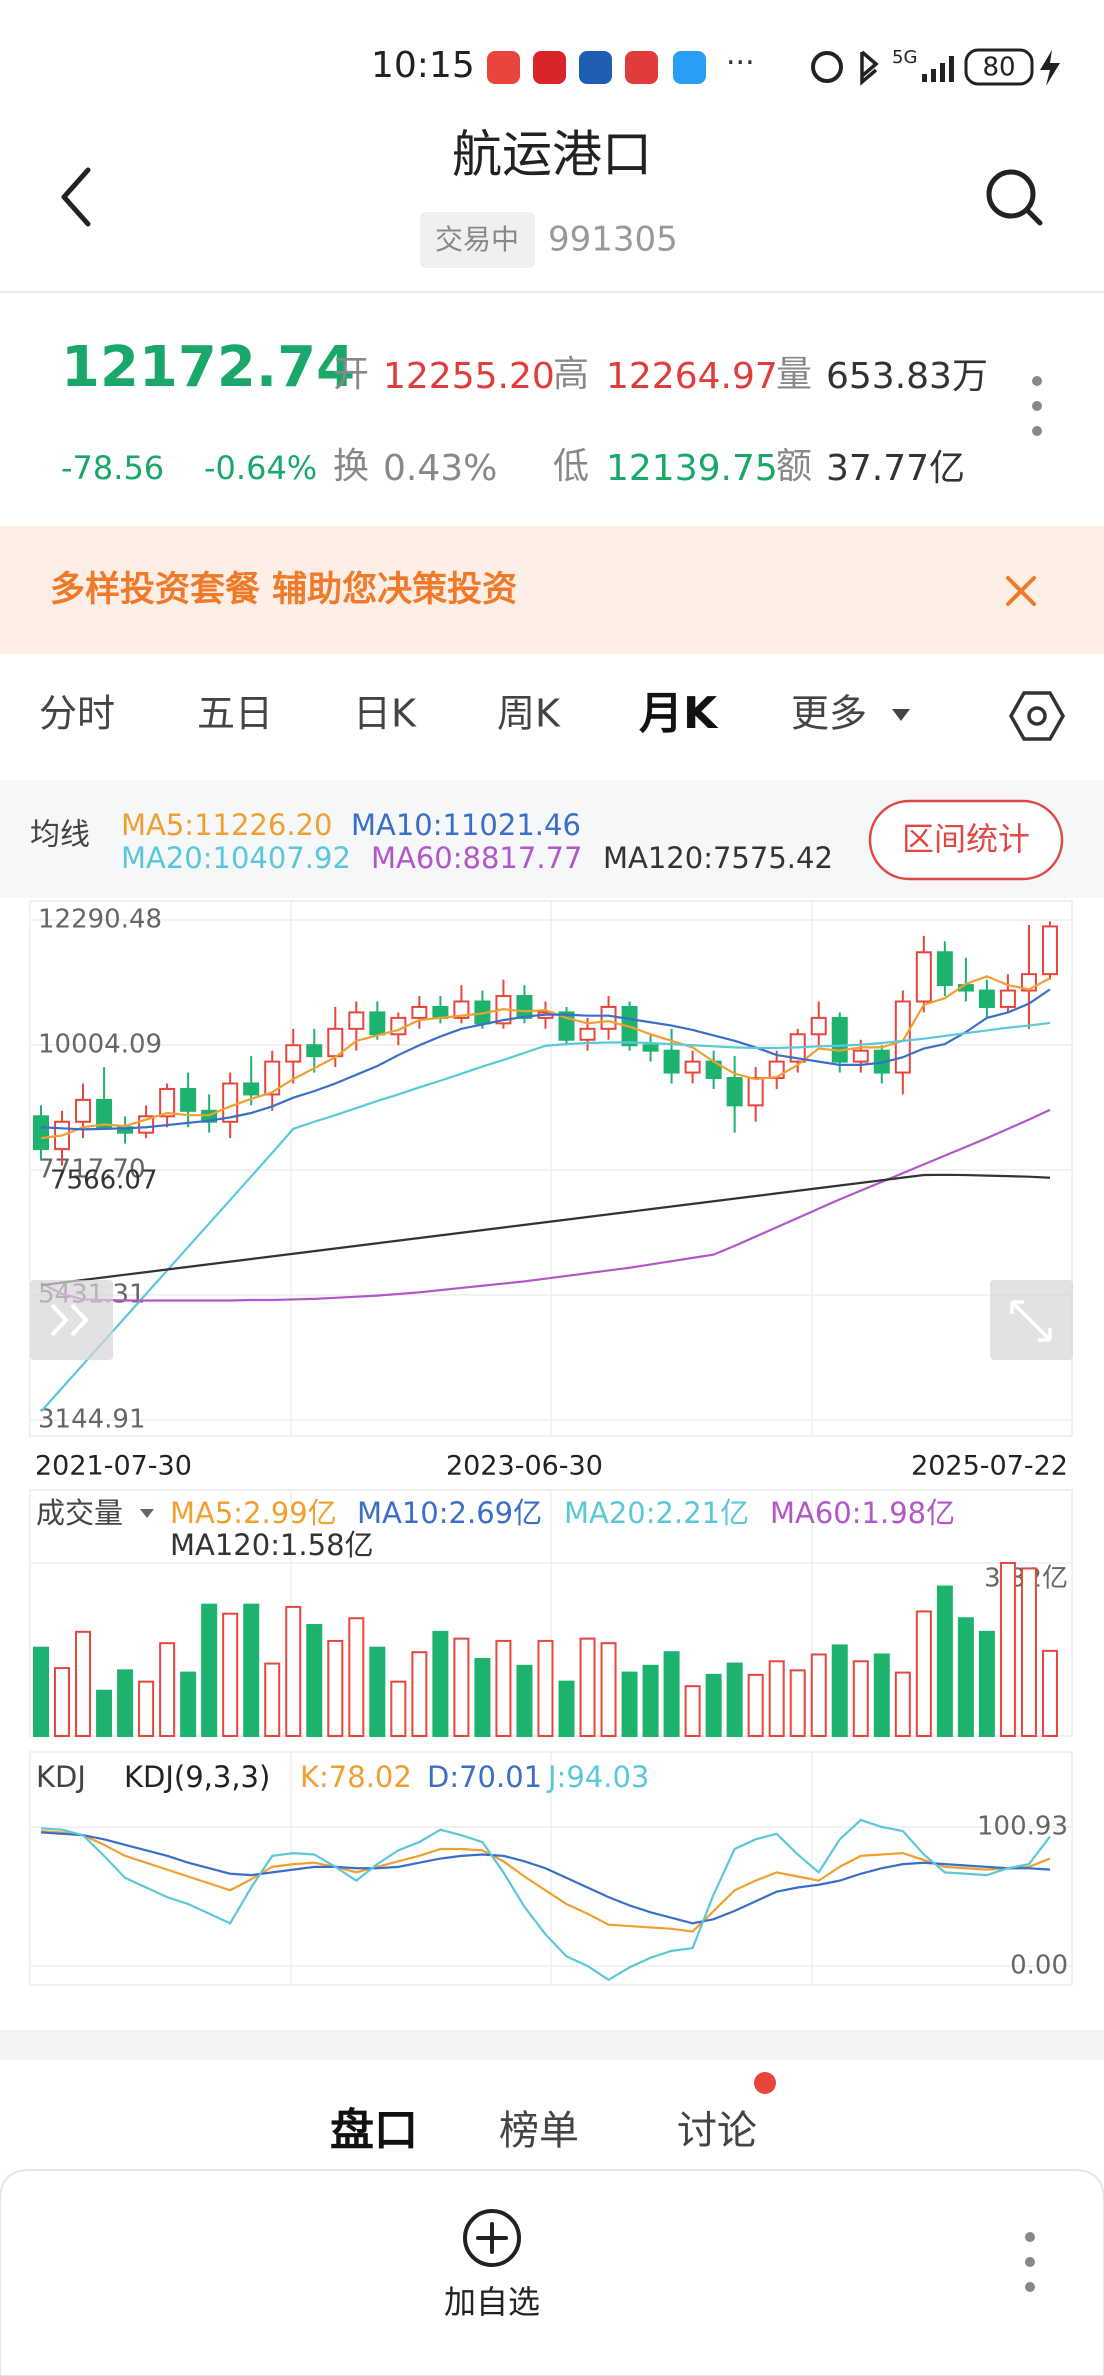 Image resolution: width=1104 pixels, height=2376 pixels. What do you see at coordinates (827, 67) in the screenshot?
I see `alarm-icon` at bounding box center [827, 67].